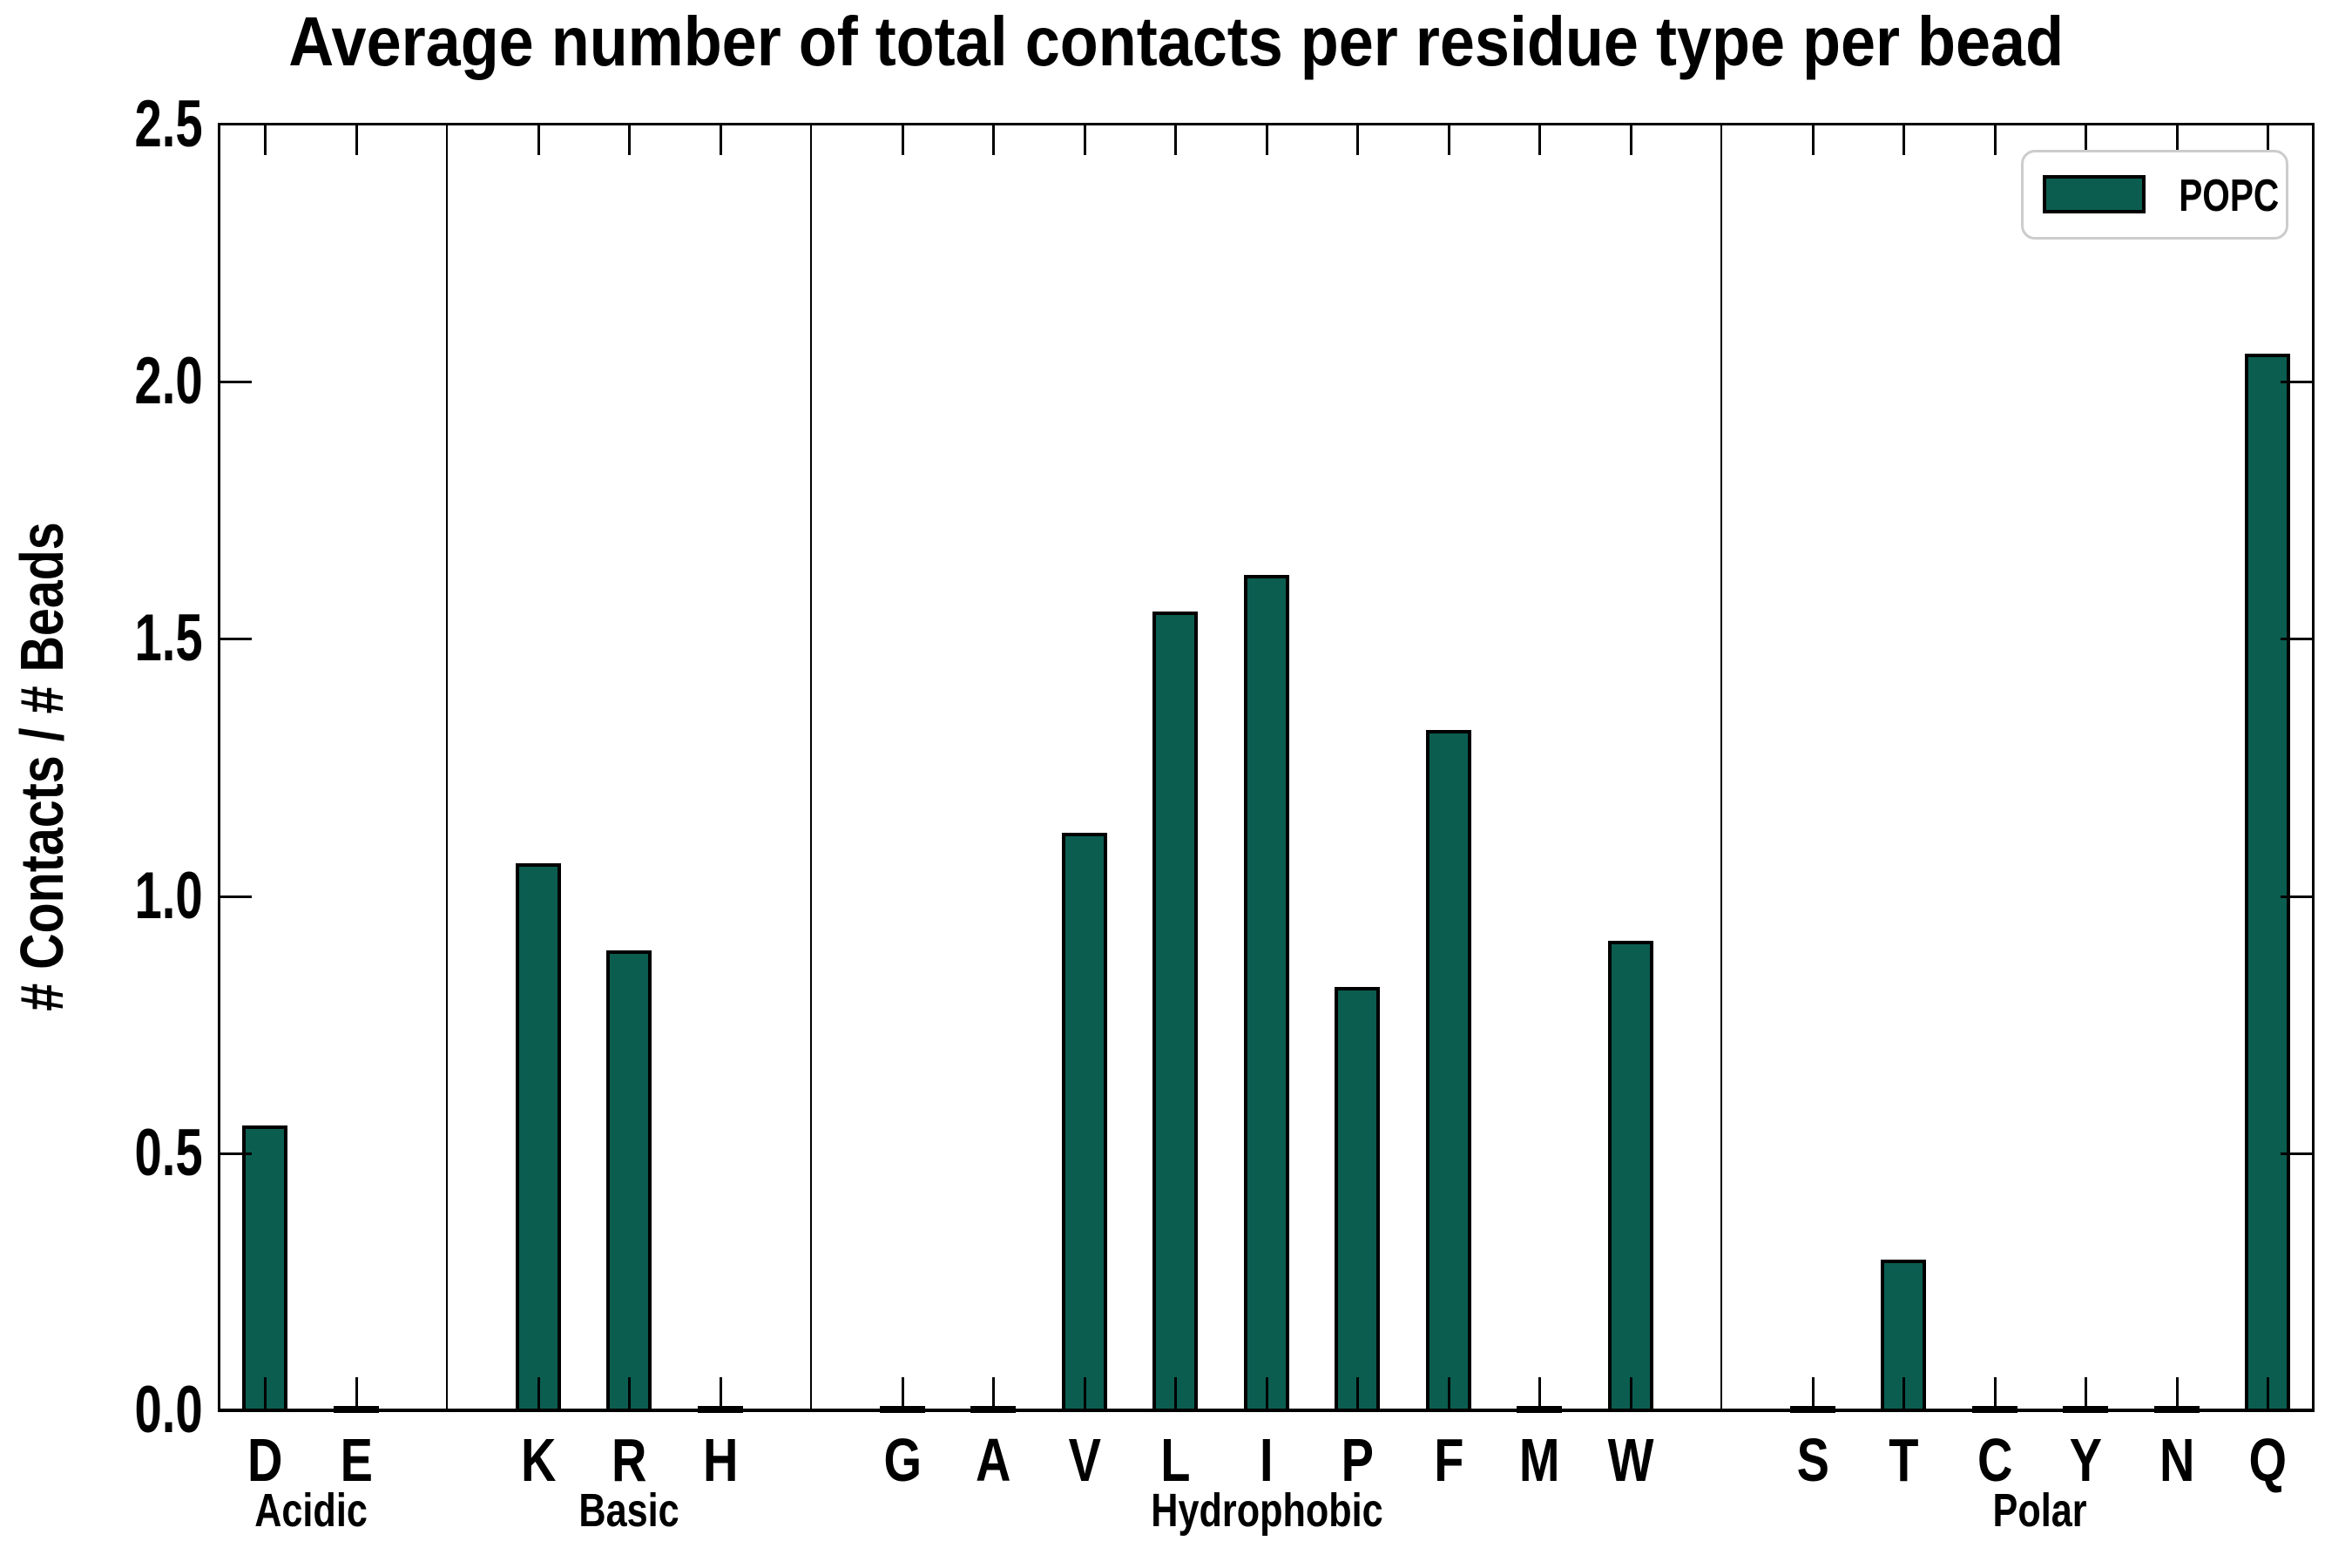 The height and width of the screenshot is (1568, 2352). I want to click on legend-label: POPC, so click(2222, 196).